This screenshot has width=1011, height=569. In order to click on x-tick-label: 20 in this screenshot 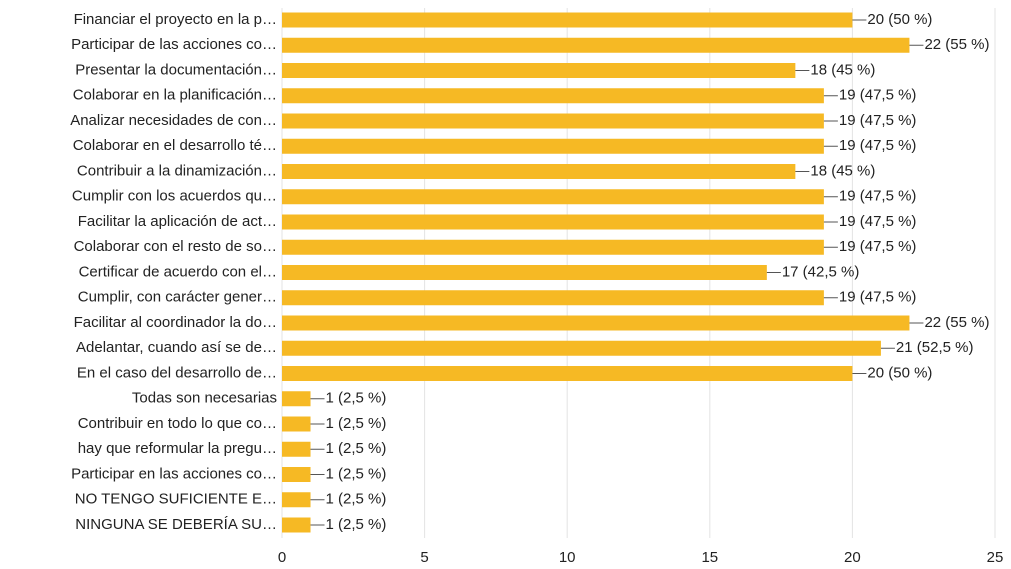, I will do `click(852, 557)`.